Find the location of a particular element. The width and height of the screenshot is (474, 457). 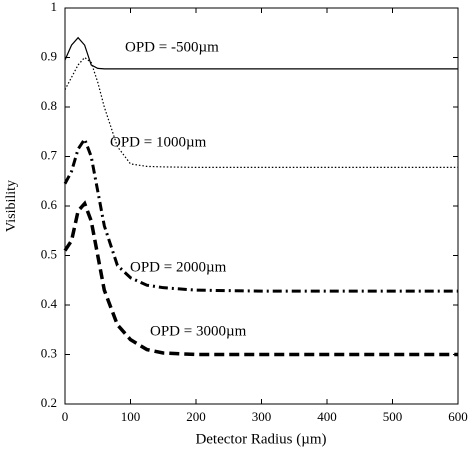

y-tick-label: 0.2 is located at coordinates (49, 402).